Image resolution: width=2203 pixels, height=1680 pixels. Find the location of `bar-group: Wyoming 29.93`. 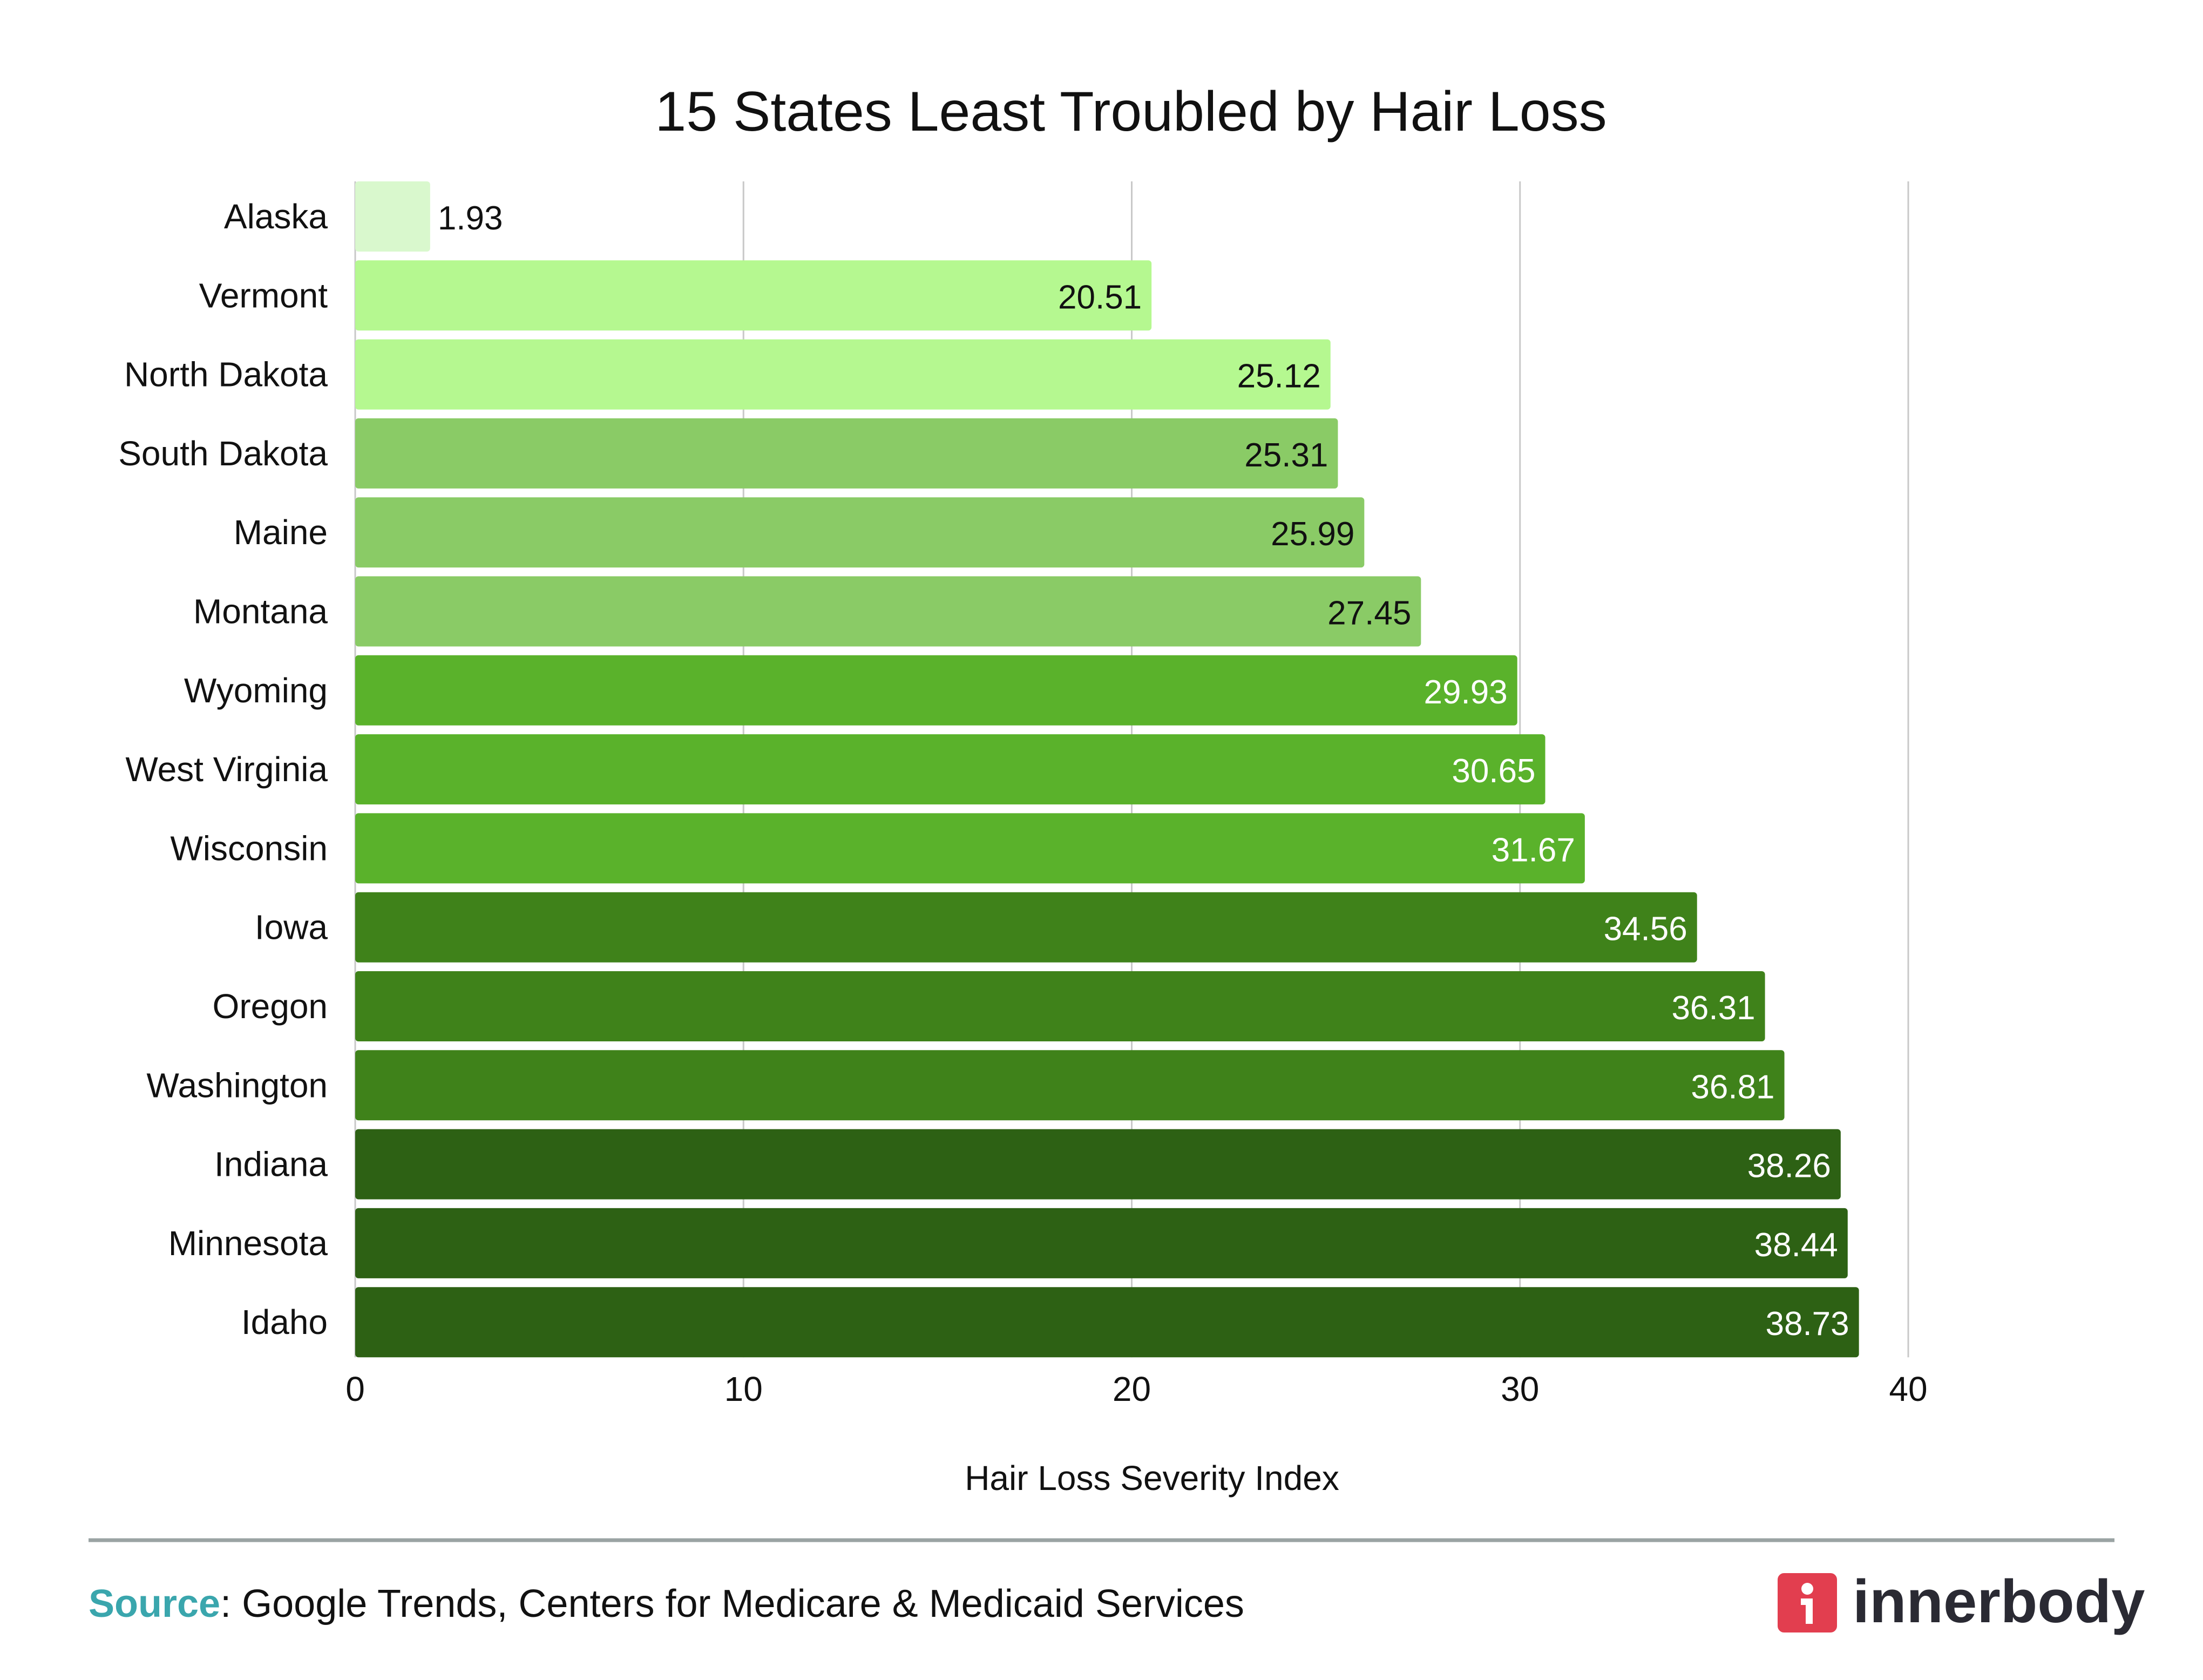

bar-group: Wyoming 29.93 is located at coordinates (850, 691).